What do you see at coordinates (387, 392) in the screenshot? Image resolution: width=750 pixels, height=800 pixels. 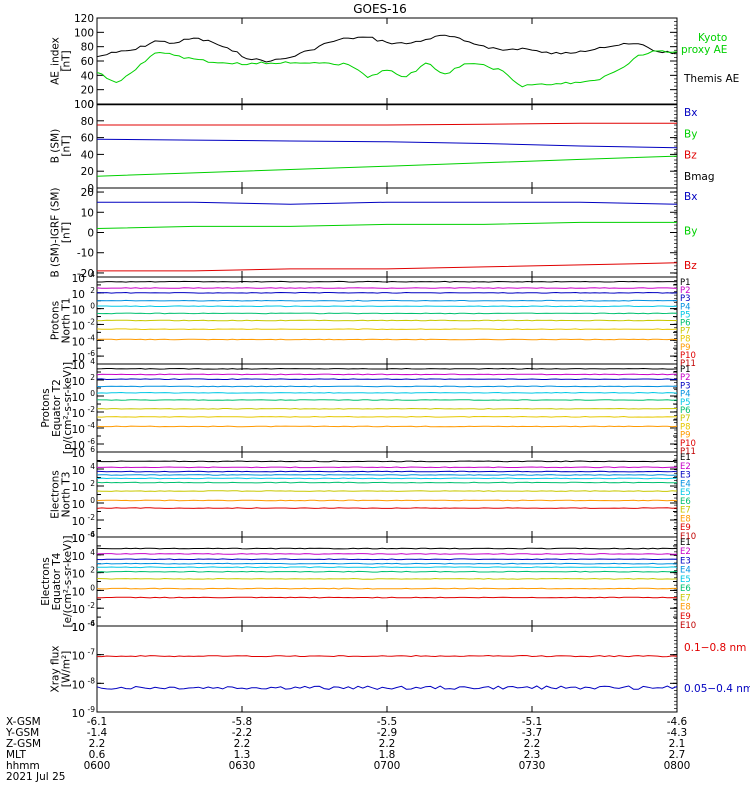 I see `series-line-p5` at bounding box center [387, 392].